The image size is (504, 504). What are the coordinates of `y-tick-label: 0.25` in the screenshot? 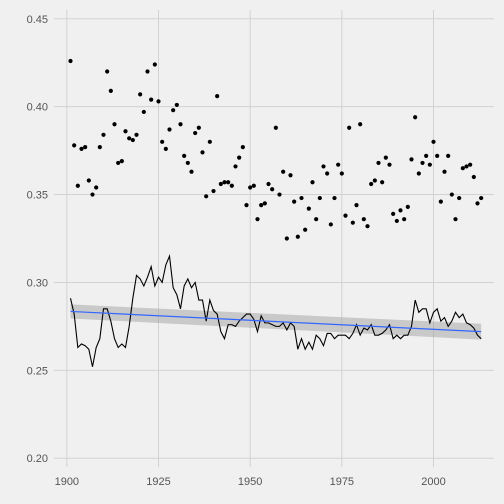 It's located at (37, 371).